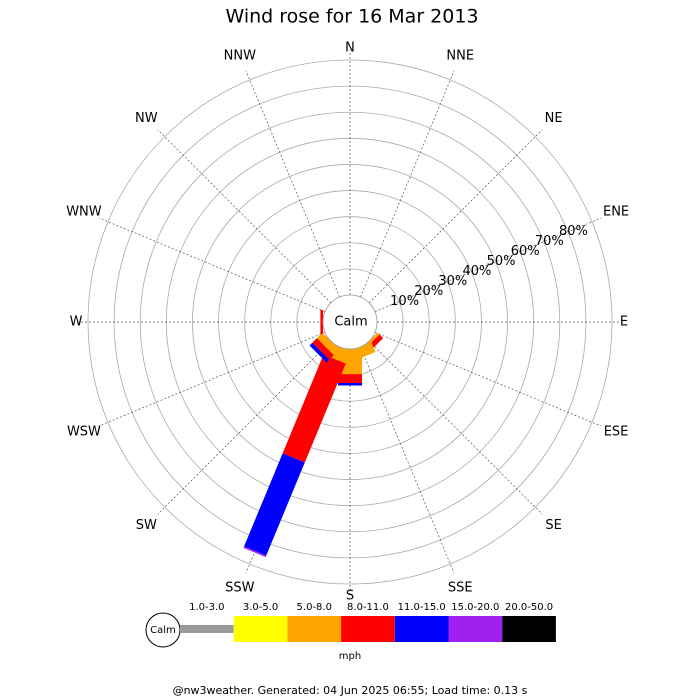  What do you see at coordinates (146, 525) in the screenshot?
I see `direction-label: SW` at bounding box center [146, 525].